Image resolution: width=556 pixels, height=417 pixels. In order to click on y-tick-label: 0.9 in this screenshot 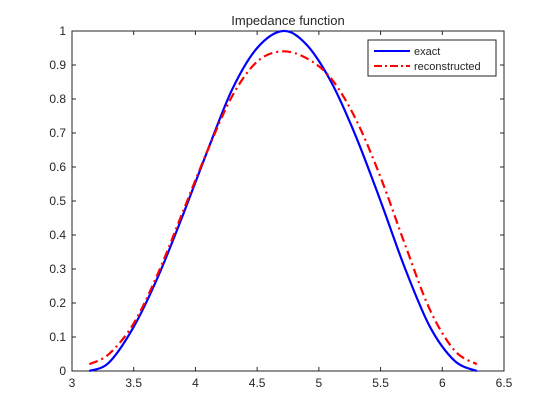, I will do `click(57, 65)`.